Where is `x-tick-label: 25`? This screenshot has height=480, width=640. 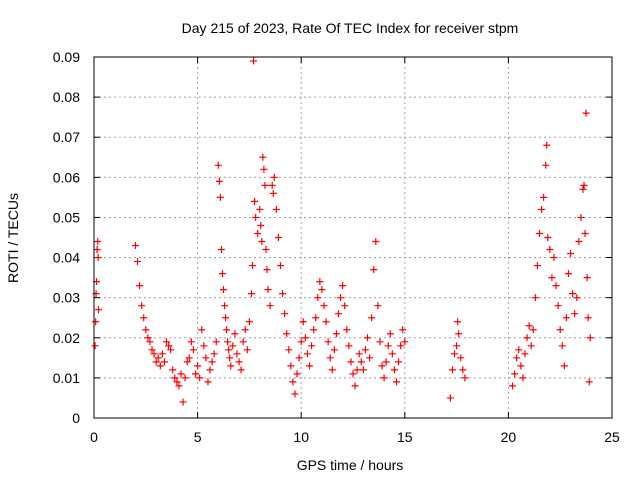
x-tick-label: 25 is located at coordinates (612, 437).